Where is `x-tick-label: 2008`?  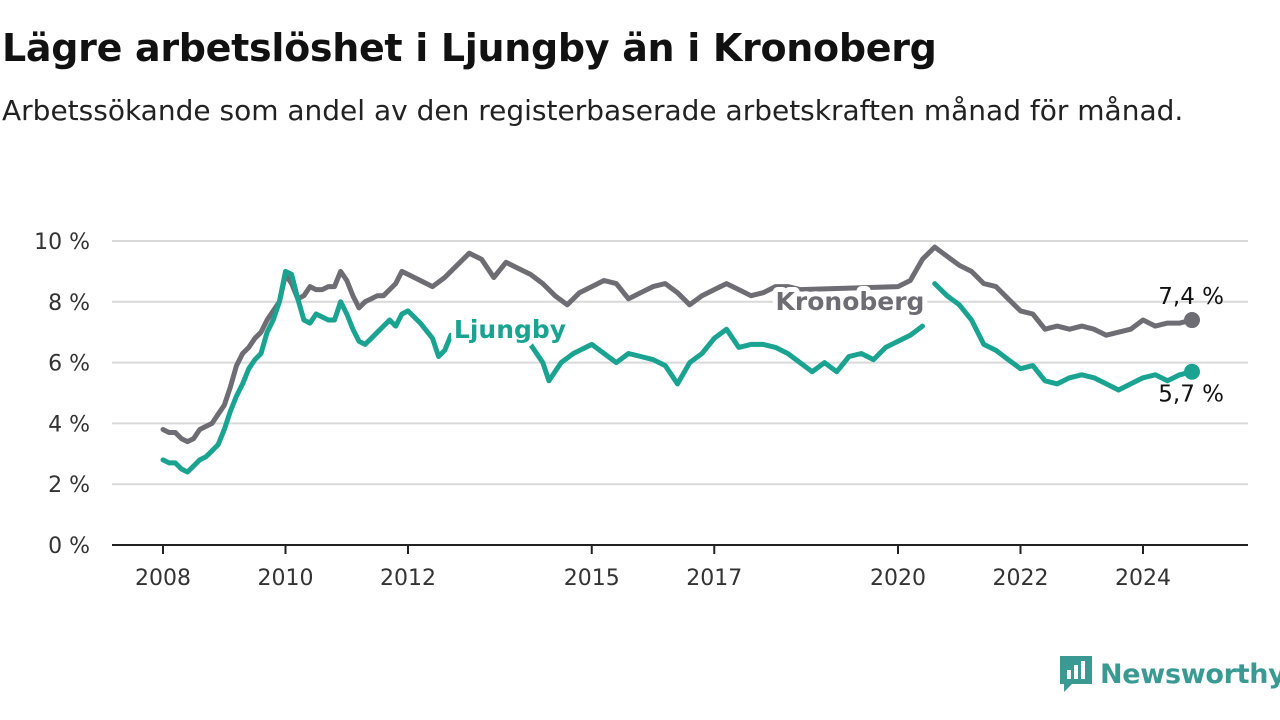
x-tick-label: 2008 is located at coordinates (163, 578).